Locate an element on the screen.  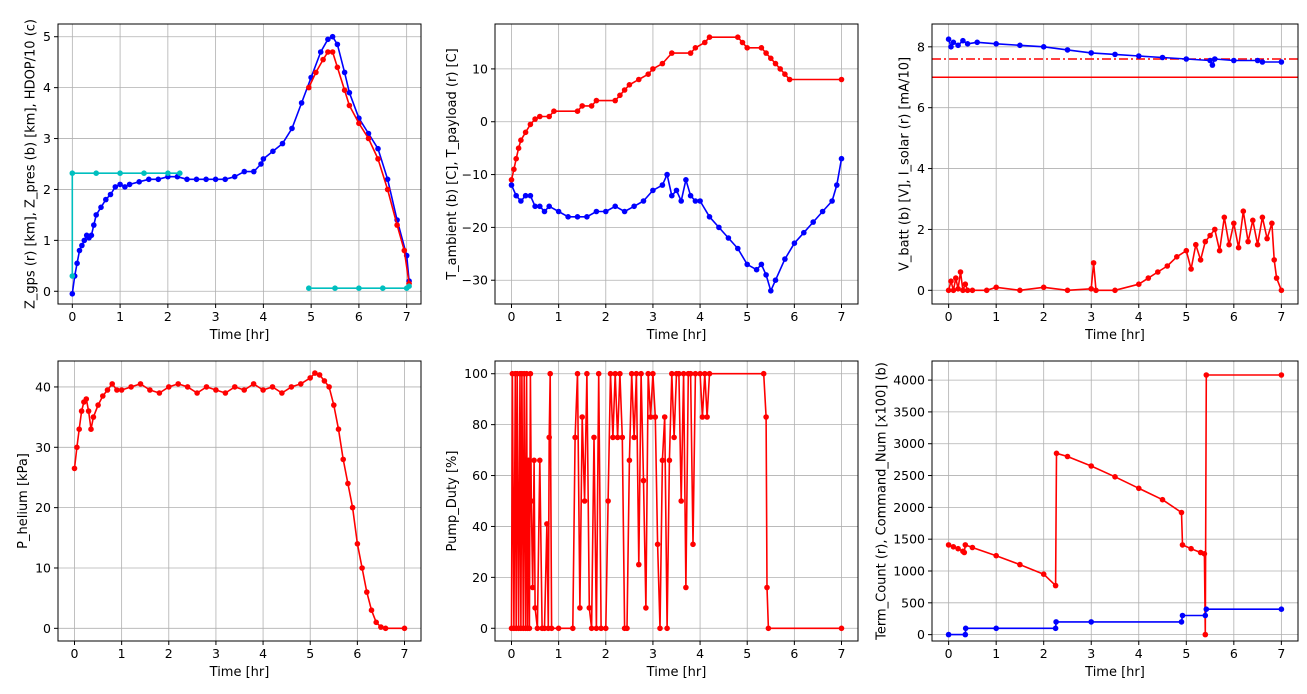
x-tick-label: 0 is located at coordinates (512, 653).